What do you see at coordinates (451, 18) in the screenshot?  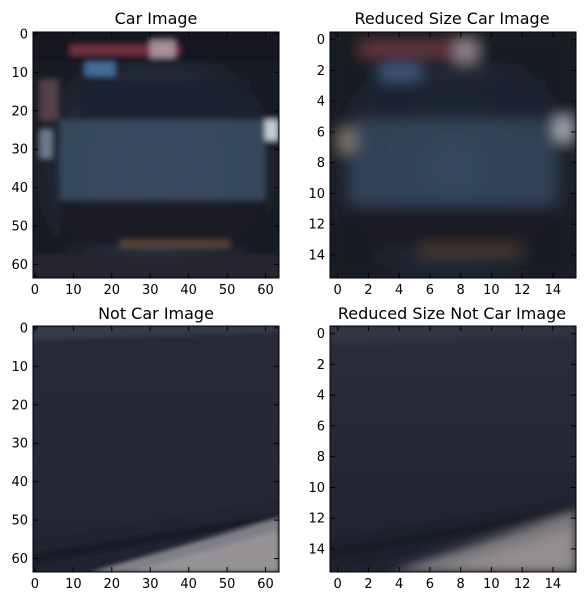 I see `panel-title: Reduced Size Car Image` at bounding box center [451, 18].